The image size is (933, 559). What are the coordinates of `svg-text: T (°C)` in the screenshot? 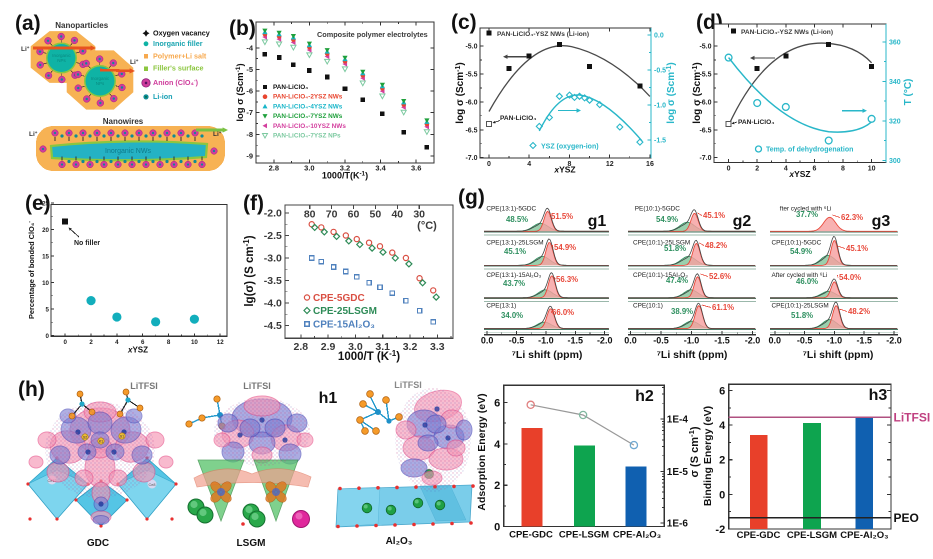 It's located at (908, 92).